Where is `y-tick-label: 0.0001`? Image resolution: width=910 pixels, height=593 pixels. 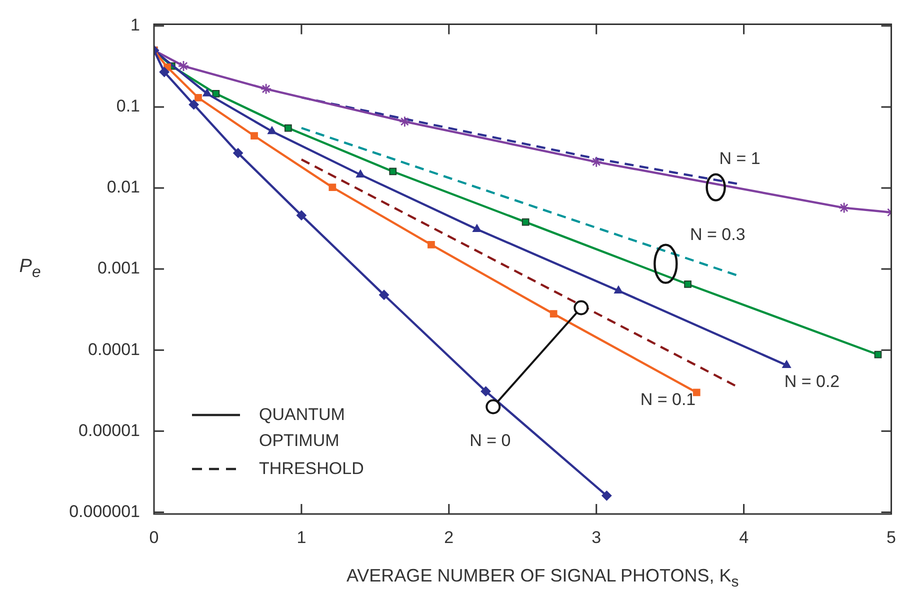
y-tick-label: 0.0001 is located at coordinates (114, 349).